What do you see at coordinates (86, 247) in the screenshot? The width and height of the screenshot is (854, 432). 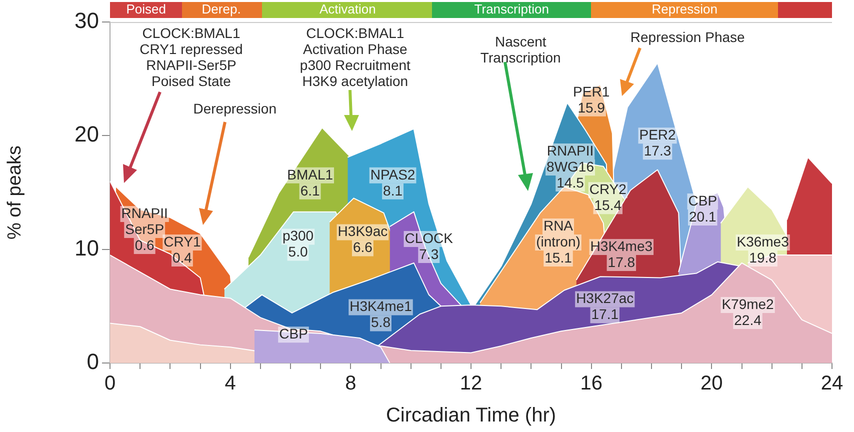 I see `y-tick-label: 10` at bounding box center [86, 247].